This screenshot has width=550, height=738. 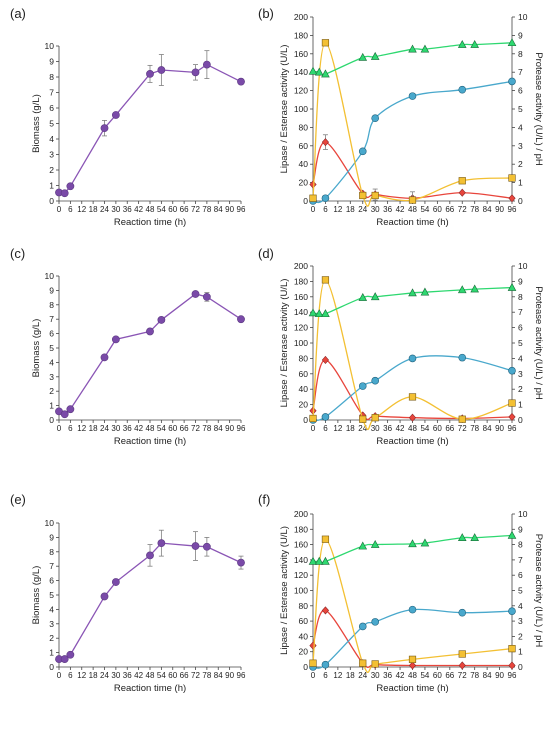 I want to click on y-tick-label: 80, so click(x=304, y=127).